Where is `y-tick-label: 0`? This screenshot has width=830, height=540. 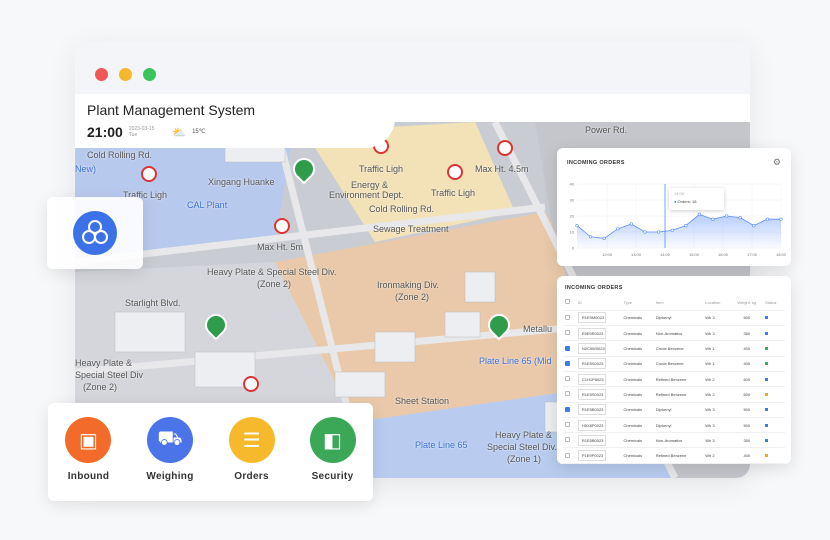 y-tick-label: 0 is located at coordinates (573, 248).